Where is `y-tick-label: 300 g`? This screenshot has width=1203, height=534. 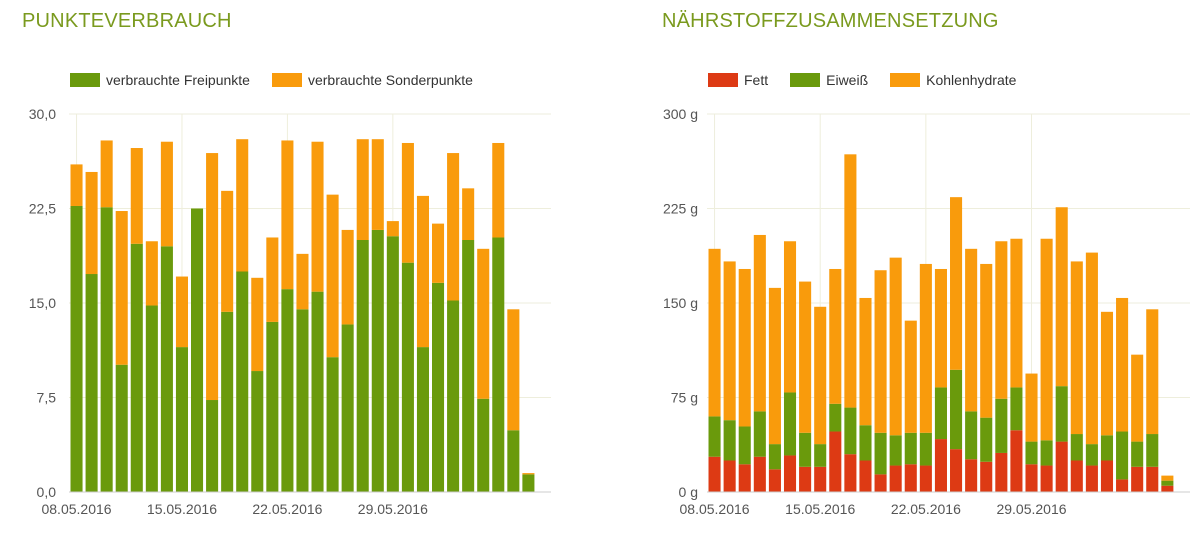 y-tick-label: 300 g is located at coordinates (680, 114).